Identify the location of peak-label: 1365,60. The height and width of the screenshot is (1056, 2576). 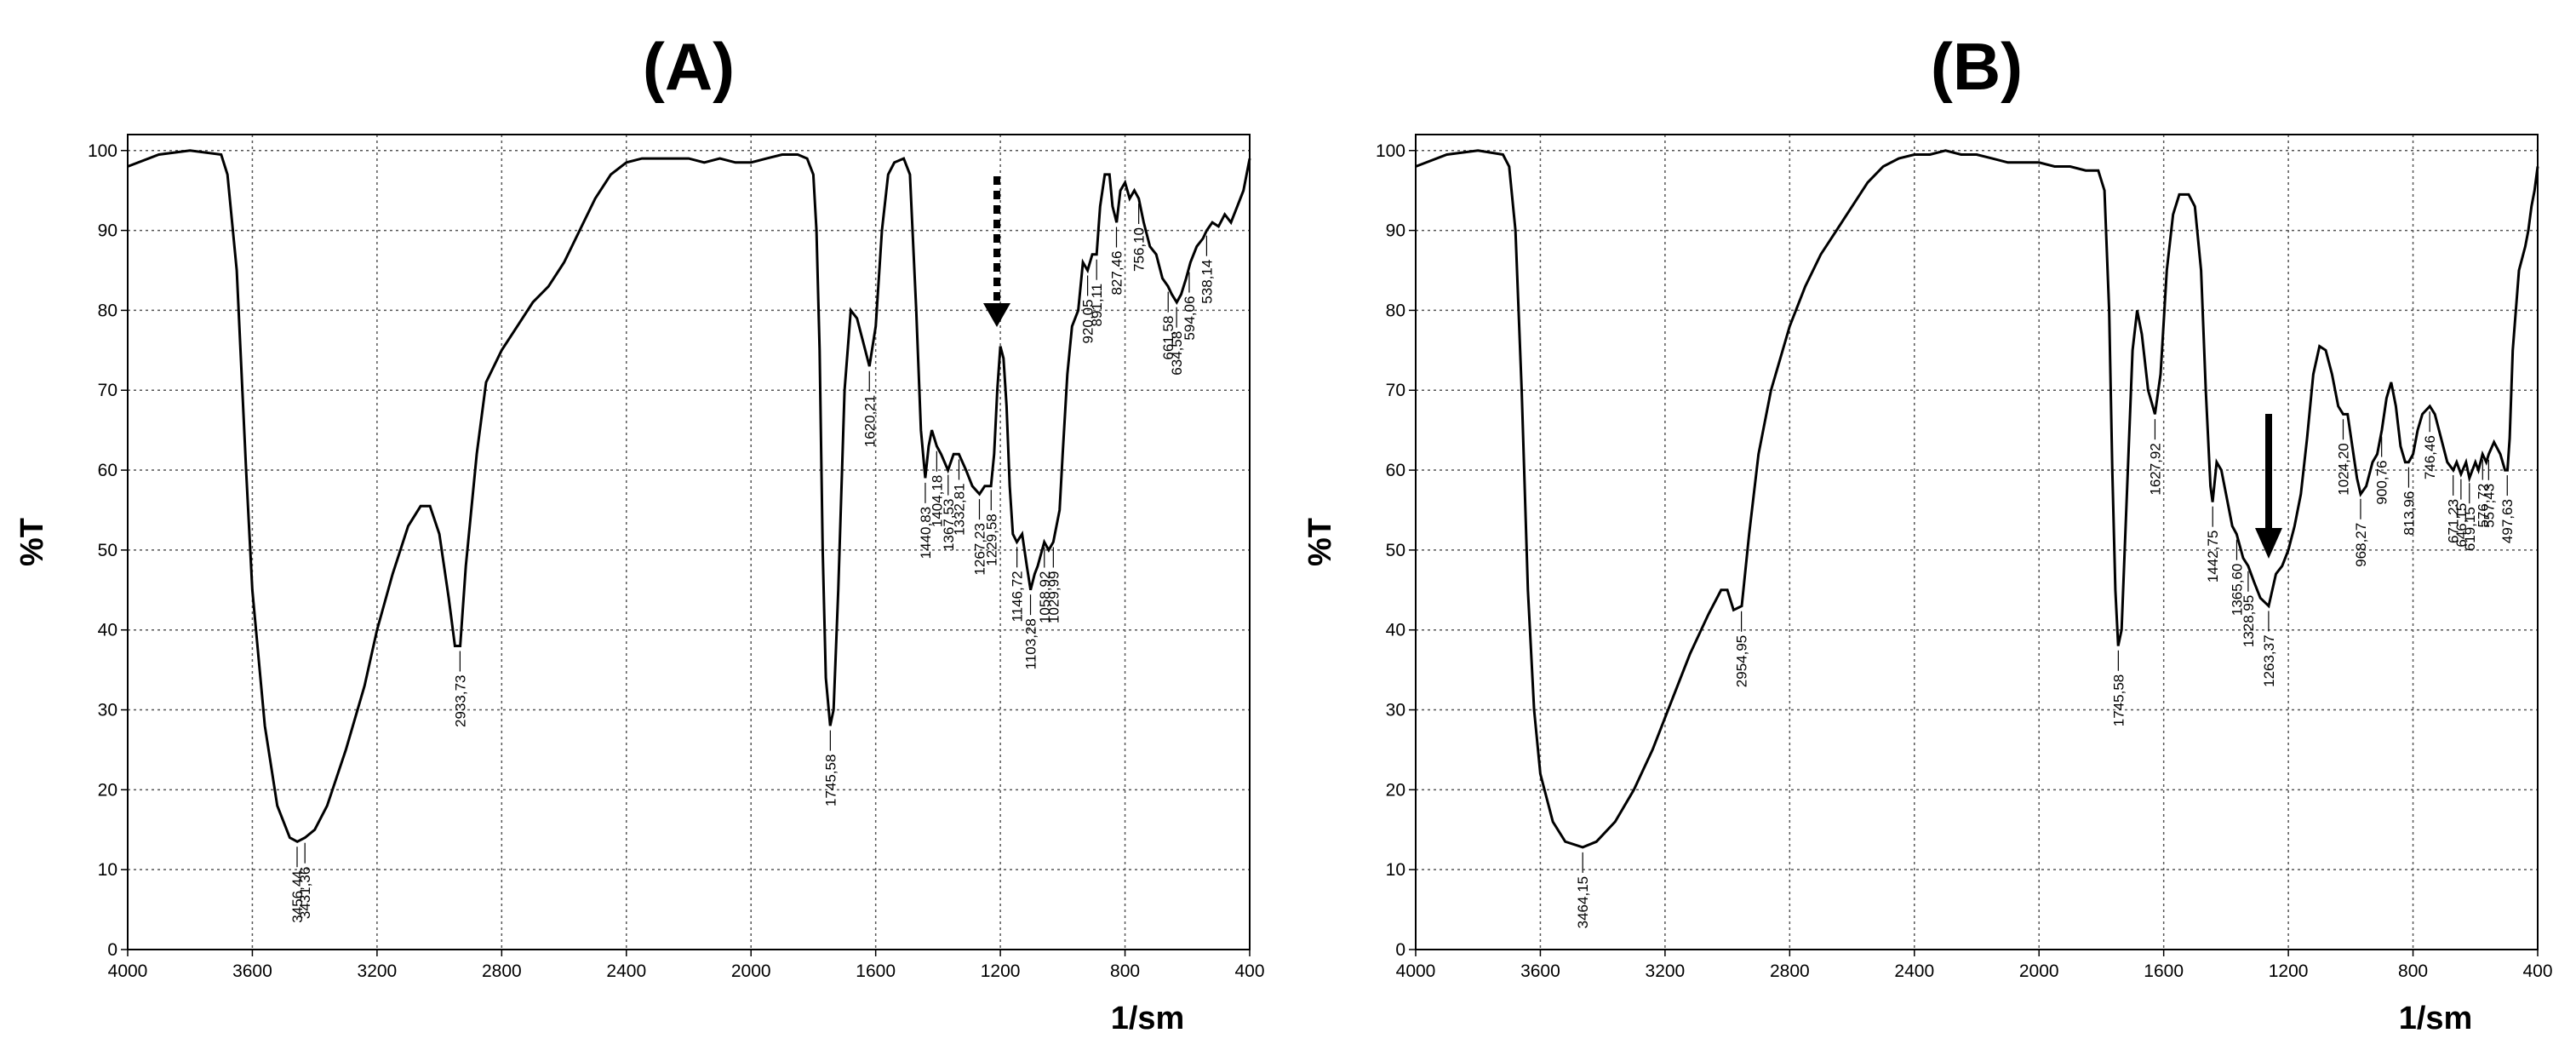
(2237, 590).